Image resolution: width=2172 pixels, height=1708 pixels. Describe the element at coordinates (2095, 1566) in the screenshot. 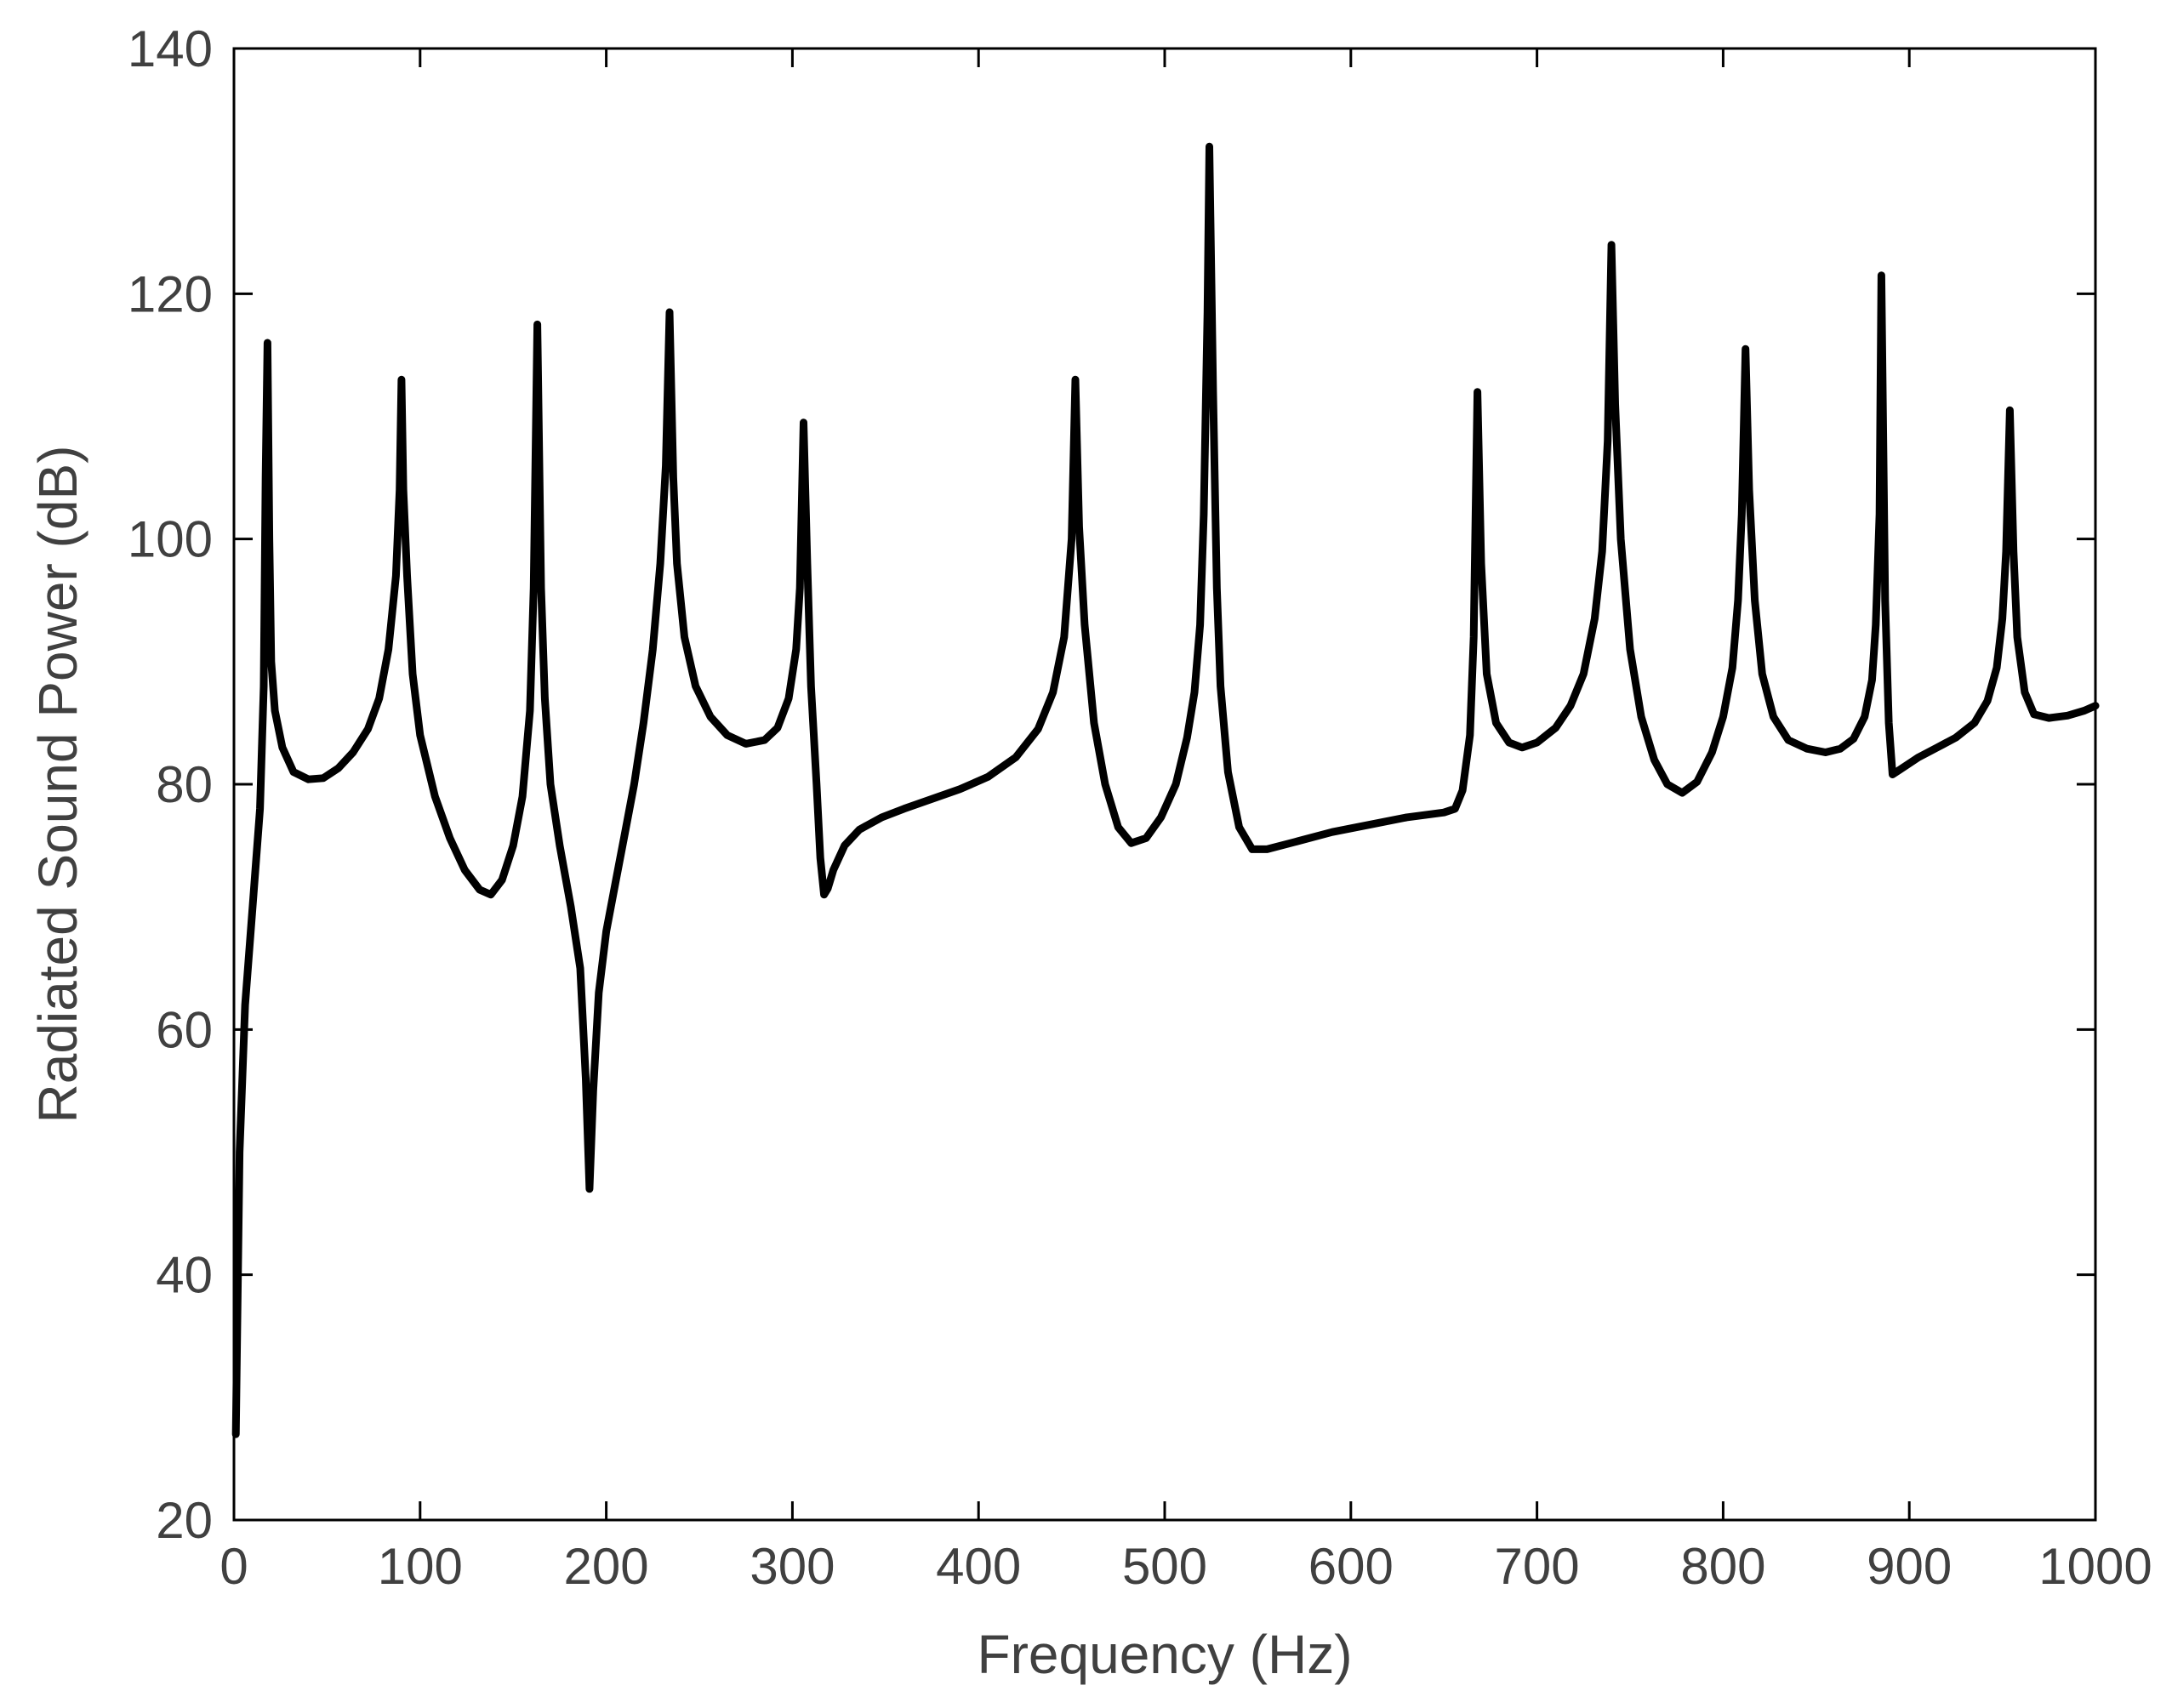

I see `x-tick-label: 1000` at that location.